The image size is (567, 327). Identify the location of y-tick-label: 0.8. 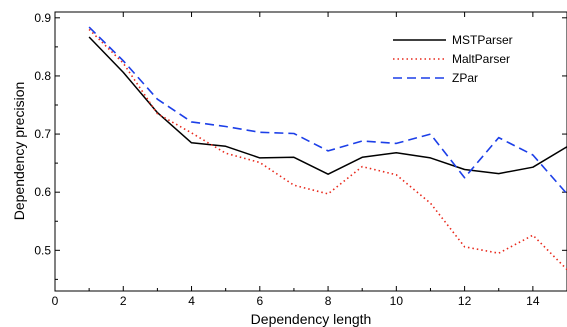
(42, 76).